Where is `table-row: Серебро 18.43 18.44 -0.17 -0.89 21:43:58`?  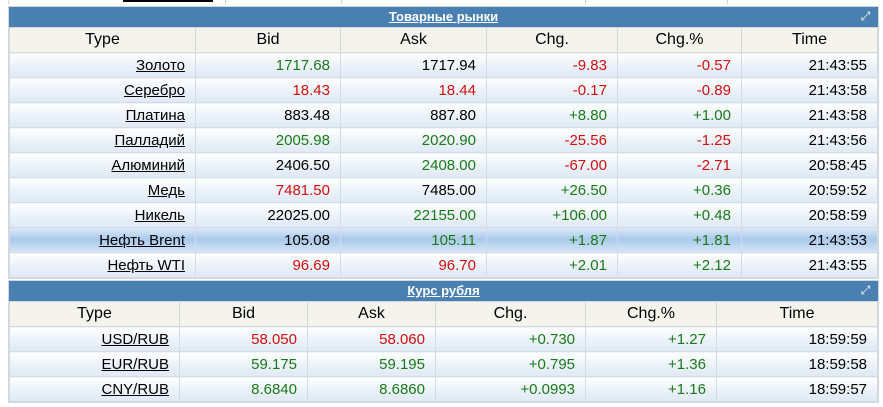
table-row: Серебро 18.43 18.44 -0.17 -0.89 21:43:58 is located at coordinates (443, 90).